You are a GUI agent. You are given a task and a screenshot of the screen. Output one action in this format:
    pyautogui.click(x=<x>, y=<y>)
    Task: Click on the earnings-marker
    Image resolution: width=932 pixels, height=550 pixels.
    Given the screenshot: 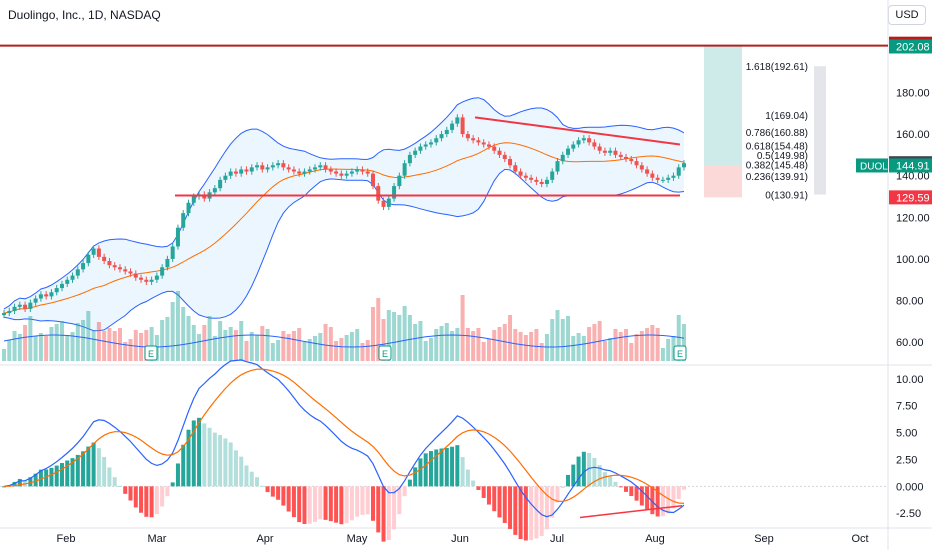 What is the action you would take?
    pyautogui.click(x=385, y=353)
    